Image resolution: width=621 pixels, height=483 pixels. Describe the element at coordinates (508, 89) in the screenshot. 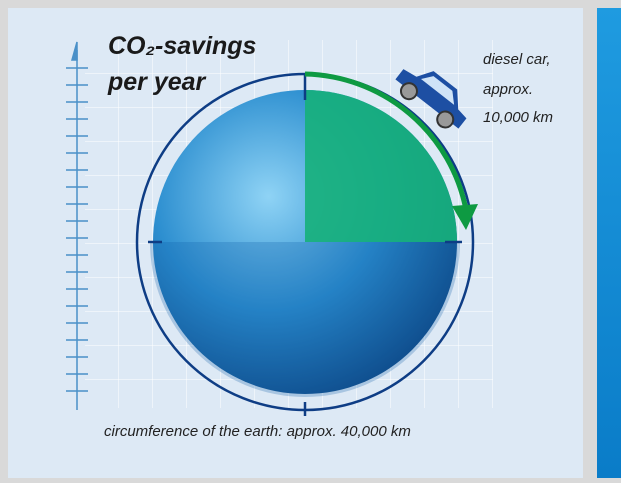

I see `annotation-line: approx.` at that location.